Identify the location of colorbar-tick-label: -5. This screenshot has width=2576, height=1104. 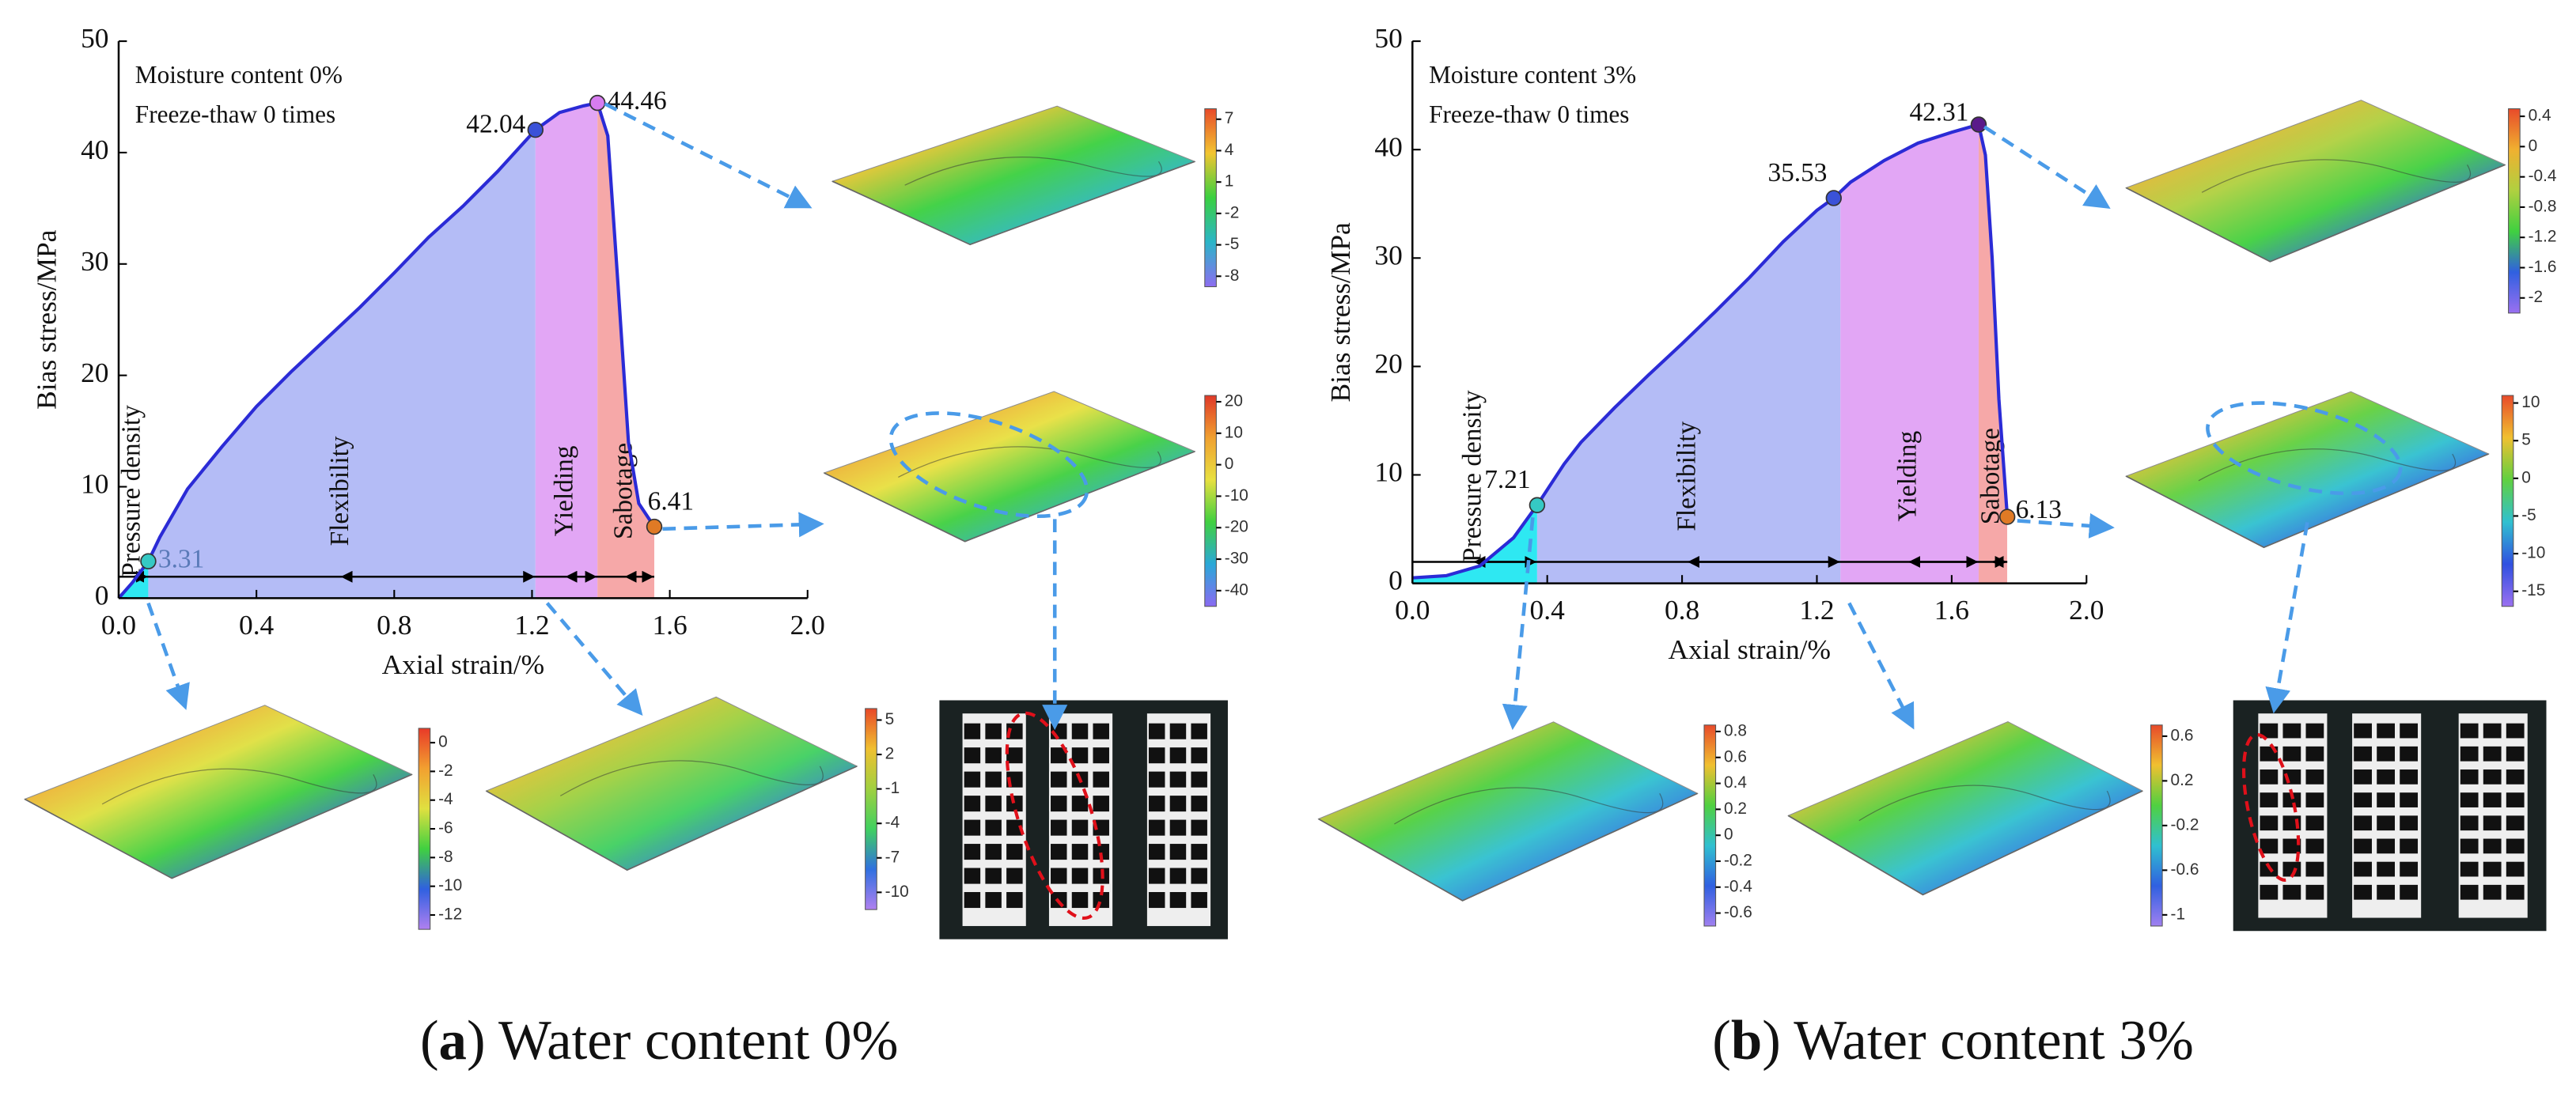
(2528, 515).